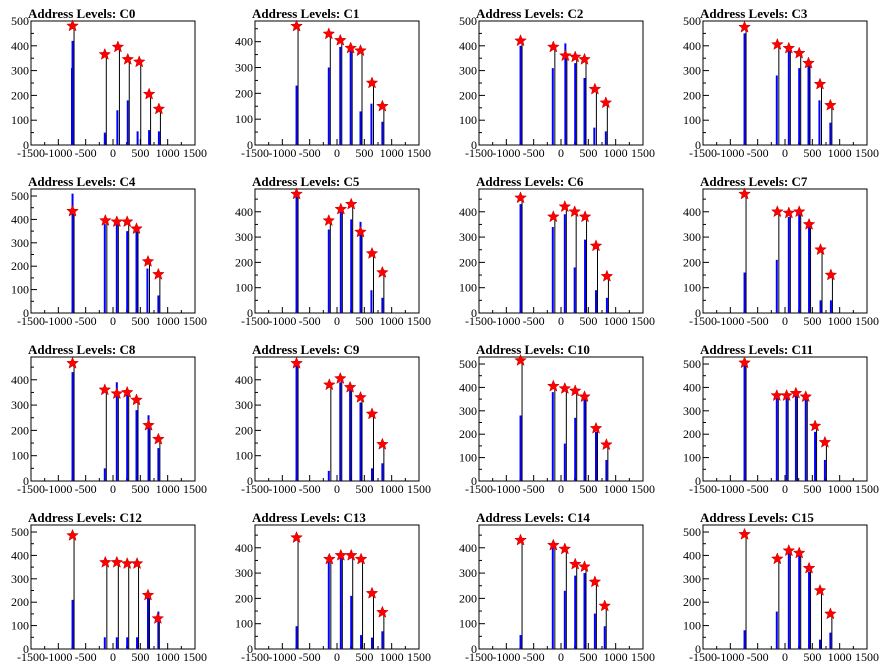 This screenshot has width=896, height=672. I want to click on chart-title: Address Levels: C12, so click(85, 517).